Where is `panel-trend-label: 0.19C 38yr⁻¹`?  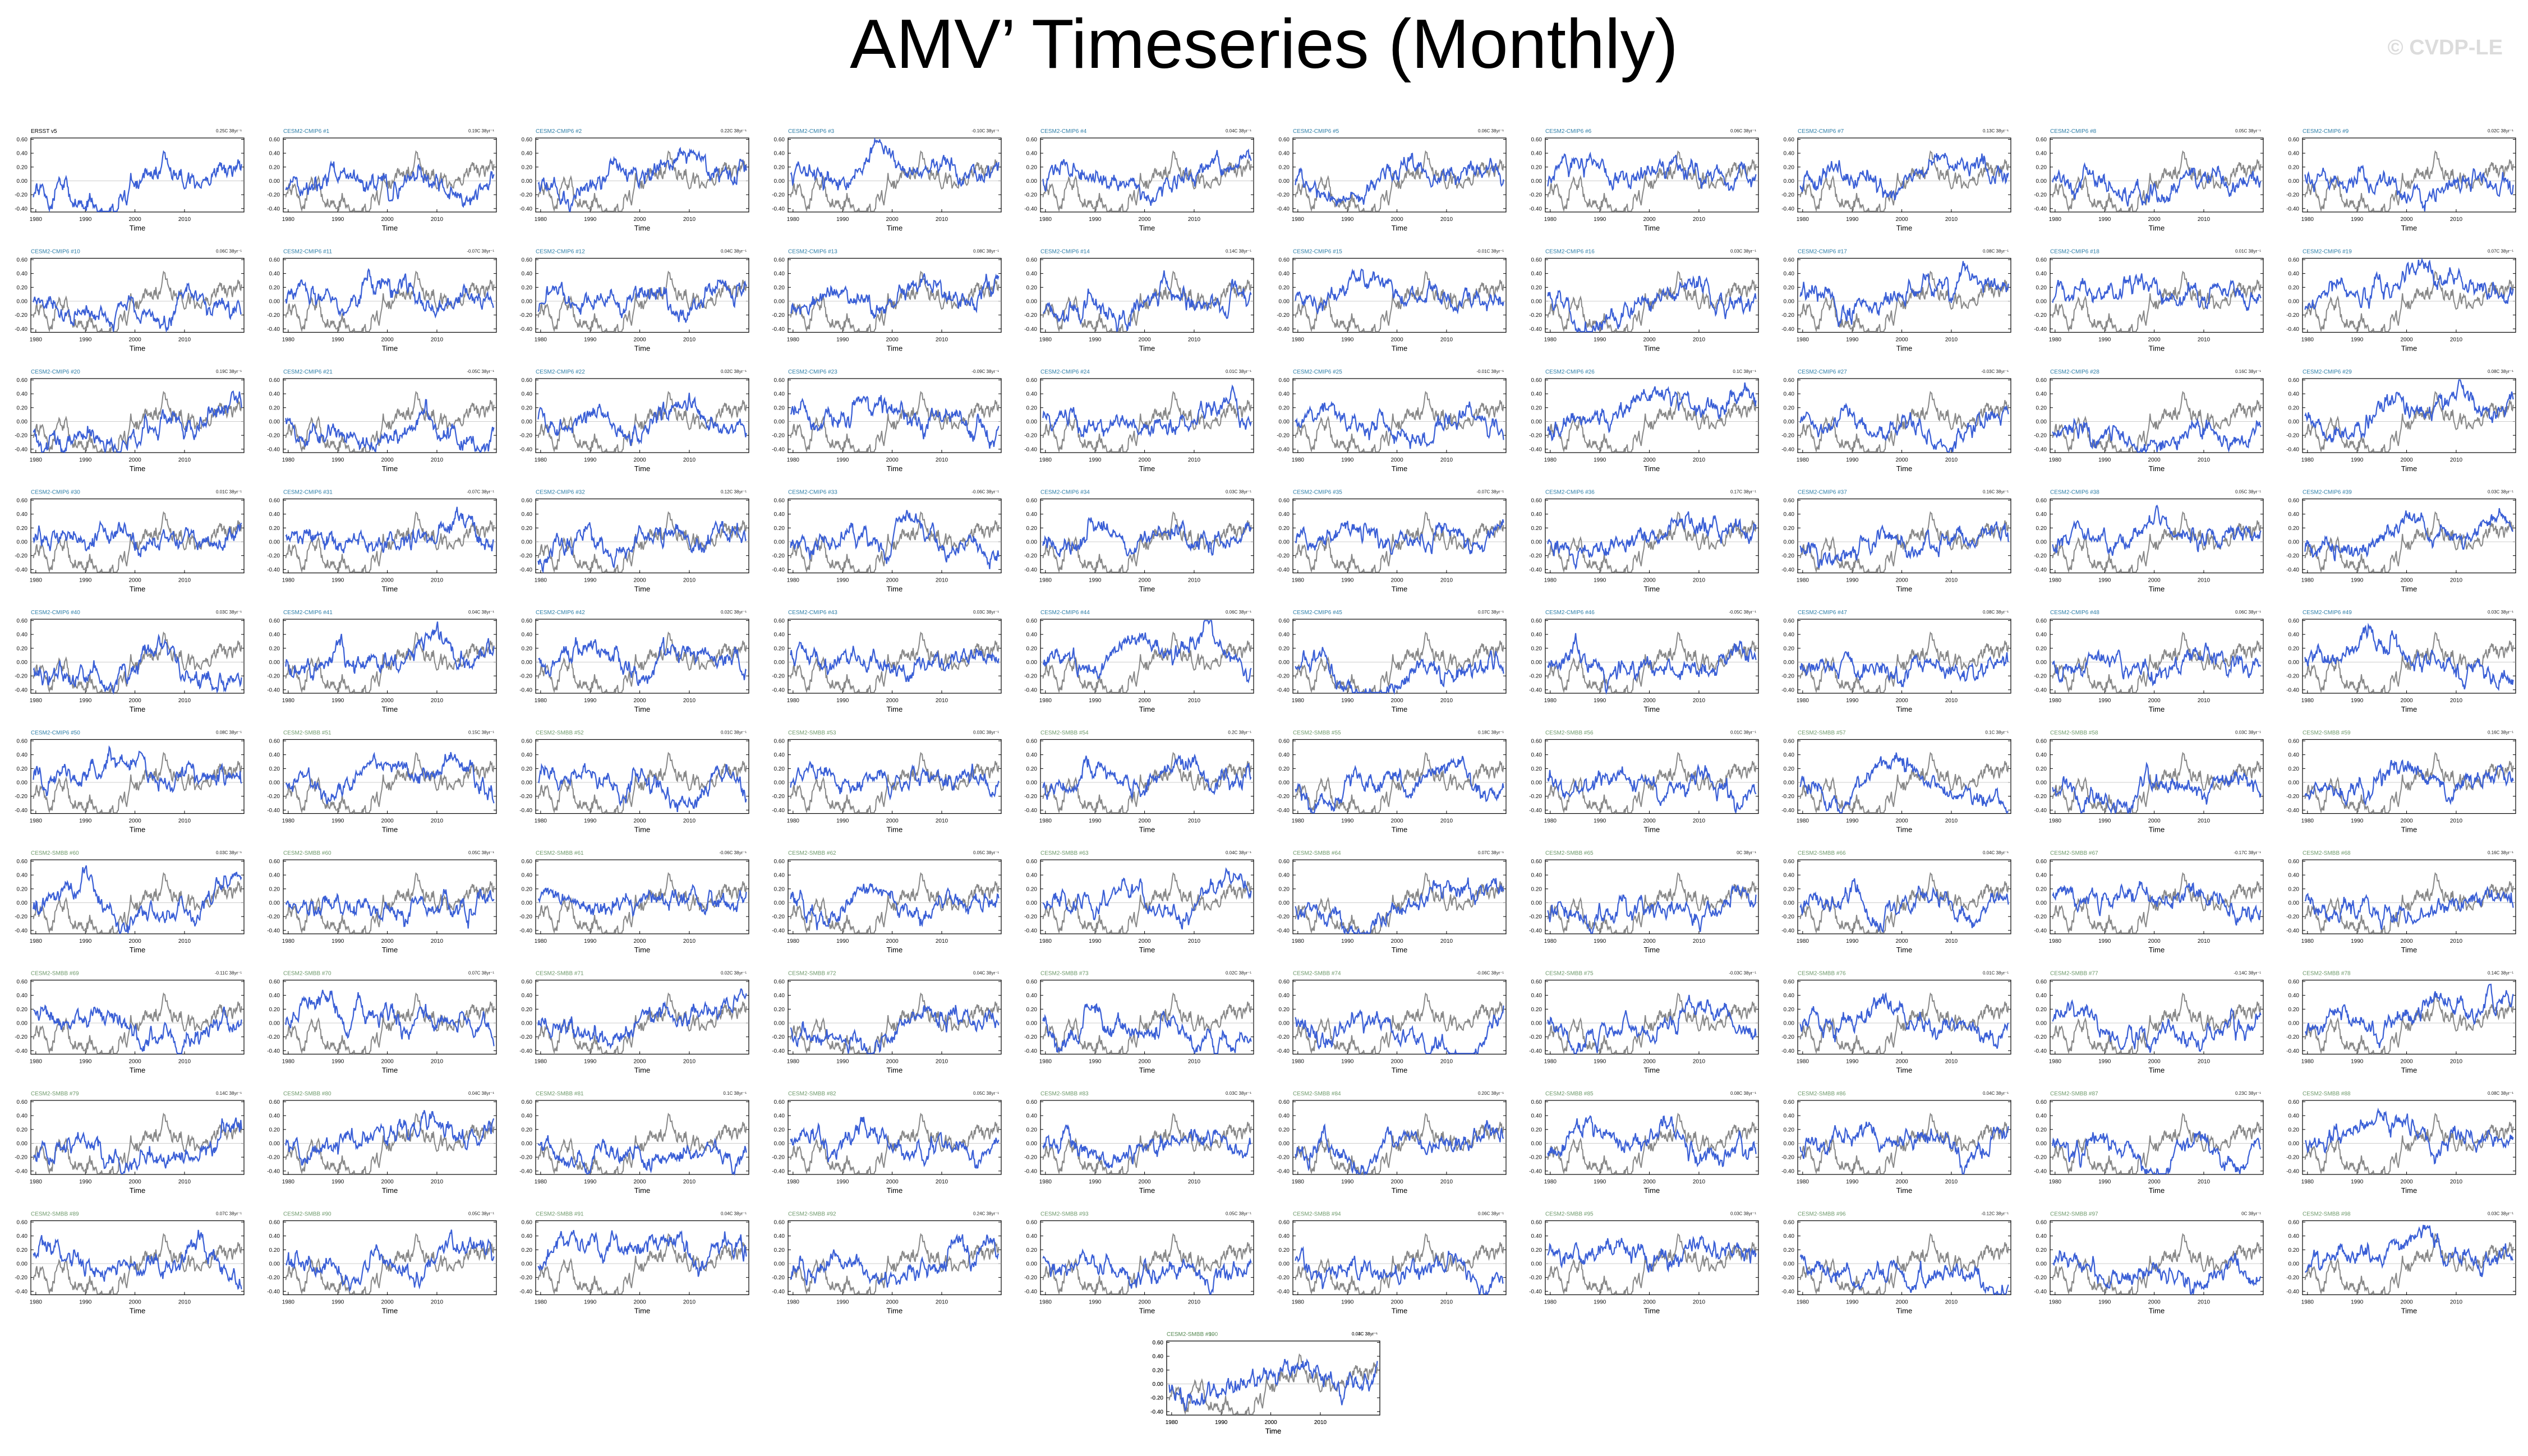
panel-trend-label: 0.19C 38yr⁻¹ is located at coordinates (481, 130).